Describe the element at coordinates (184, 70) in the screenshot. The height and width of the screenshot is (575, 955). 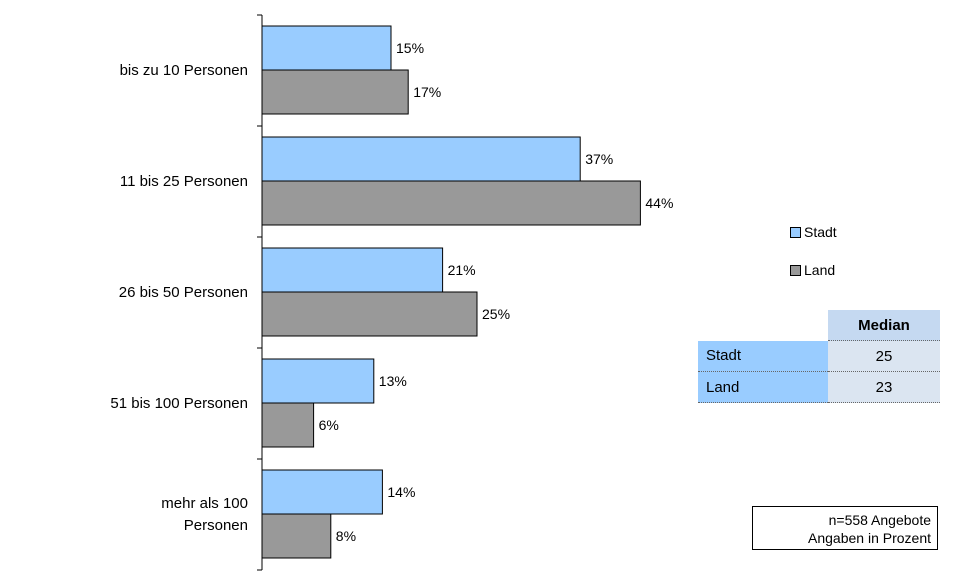
I see `category-label: bis zu 10 Personen` at that location.